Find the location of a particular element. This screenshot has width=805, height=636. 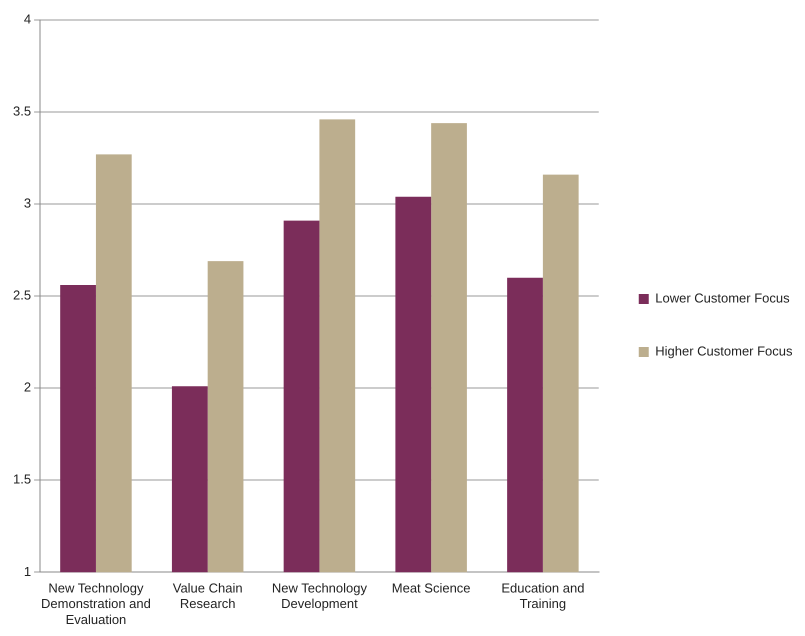

legend-label: Higher Customer Focus is located at coordinates (724, 351).